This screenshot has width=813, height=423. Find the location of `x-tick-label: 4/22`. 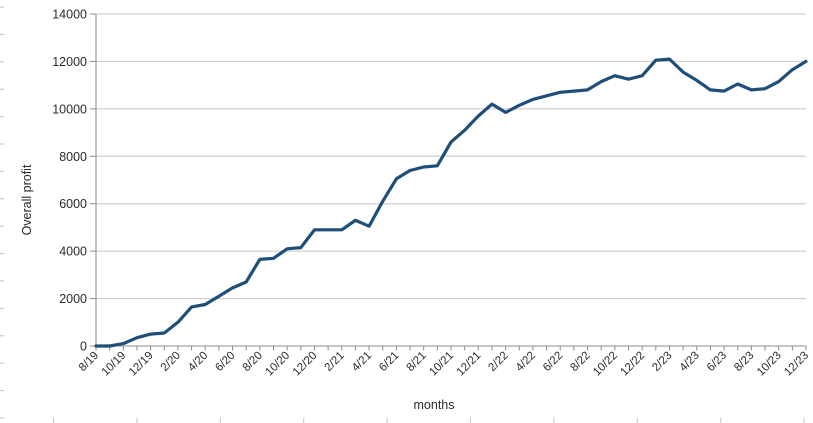

x-tick-label: 4/22 is located at coordinates (526, 362).